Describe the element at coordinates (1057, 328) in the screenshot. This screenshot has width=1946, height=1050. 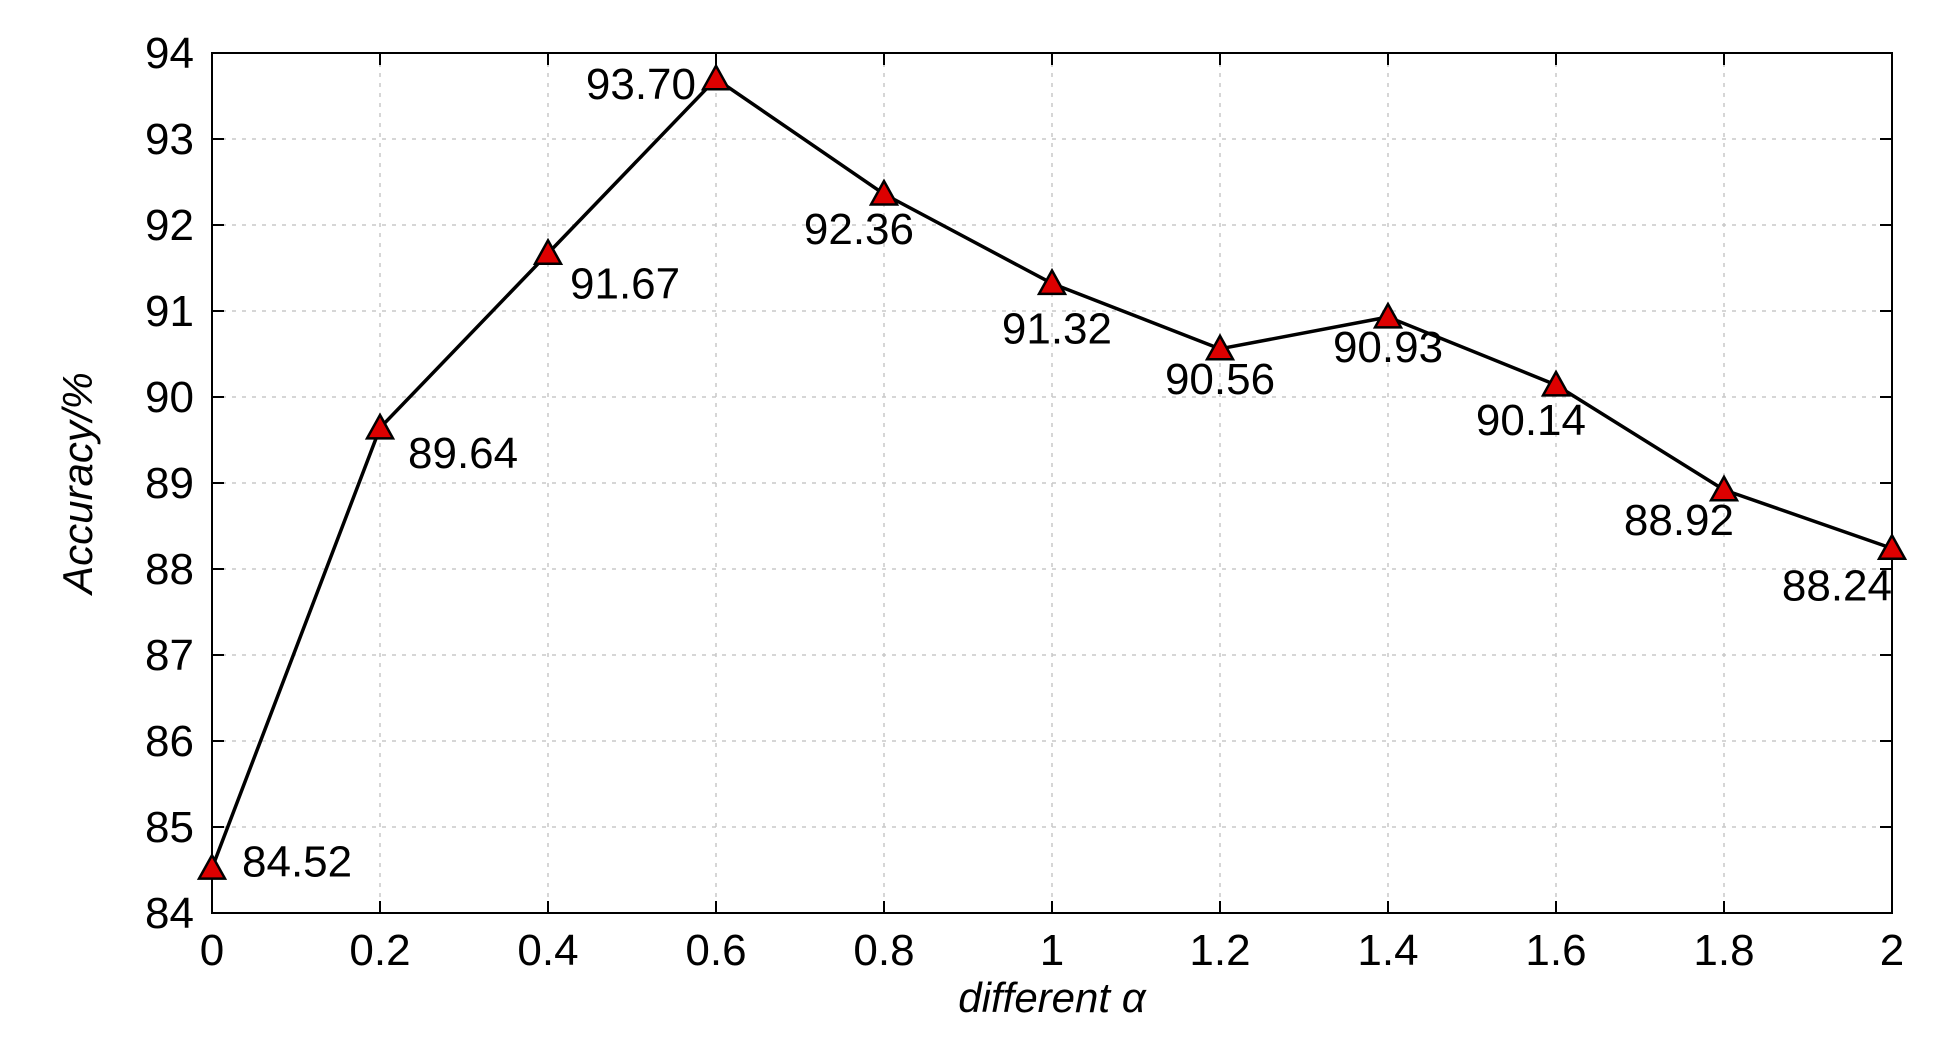
I see `data-label: 91.32` at that location.